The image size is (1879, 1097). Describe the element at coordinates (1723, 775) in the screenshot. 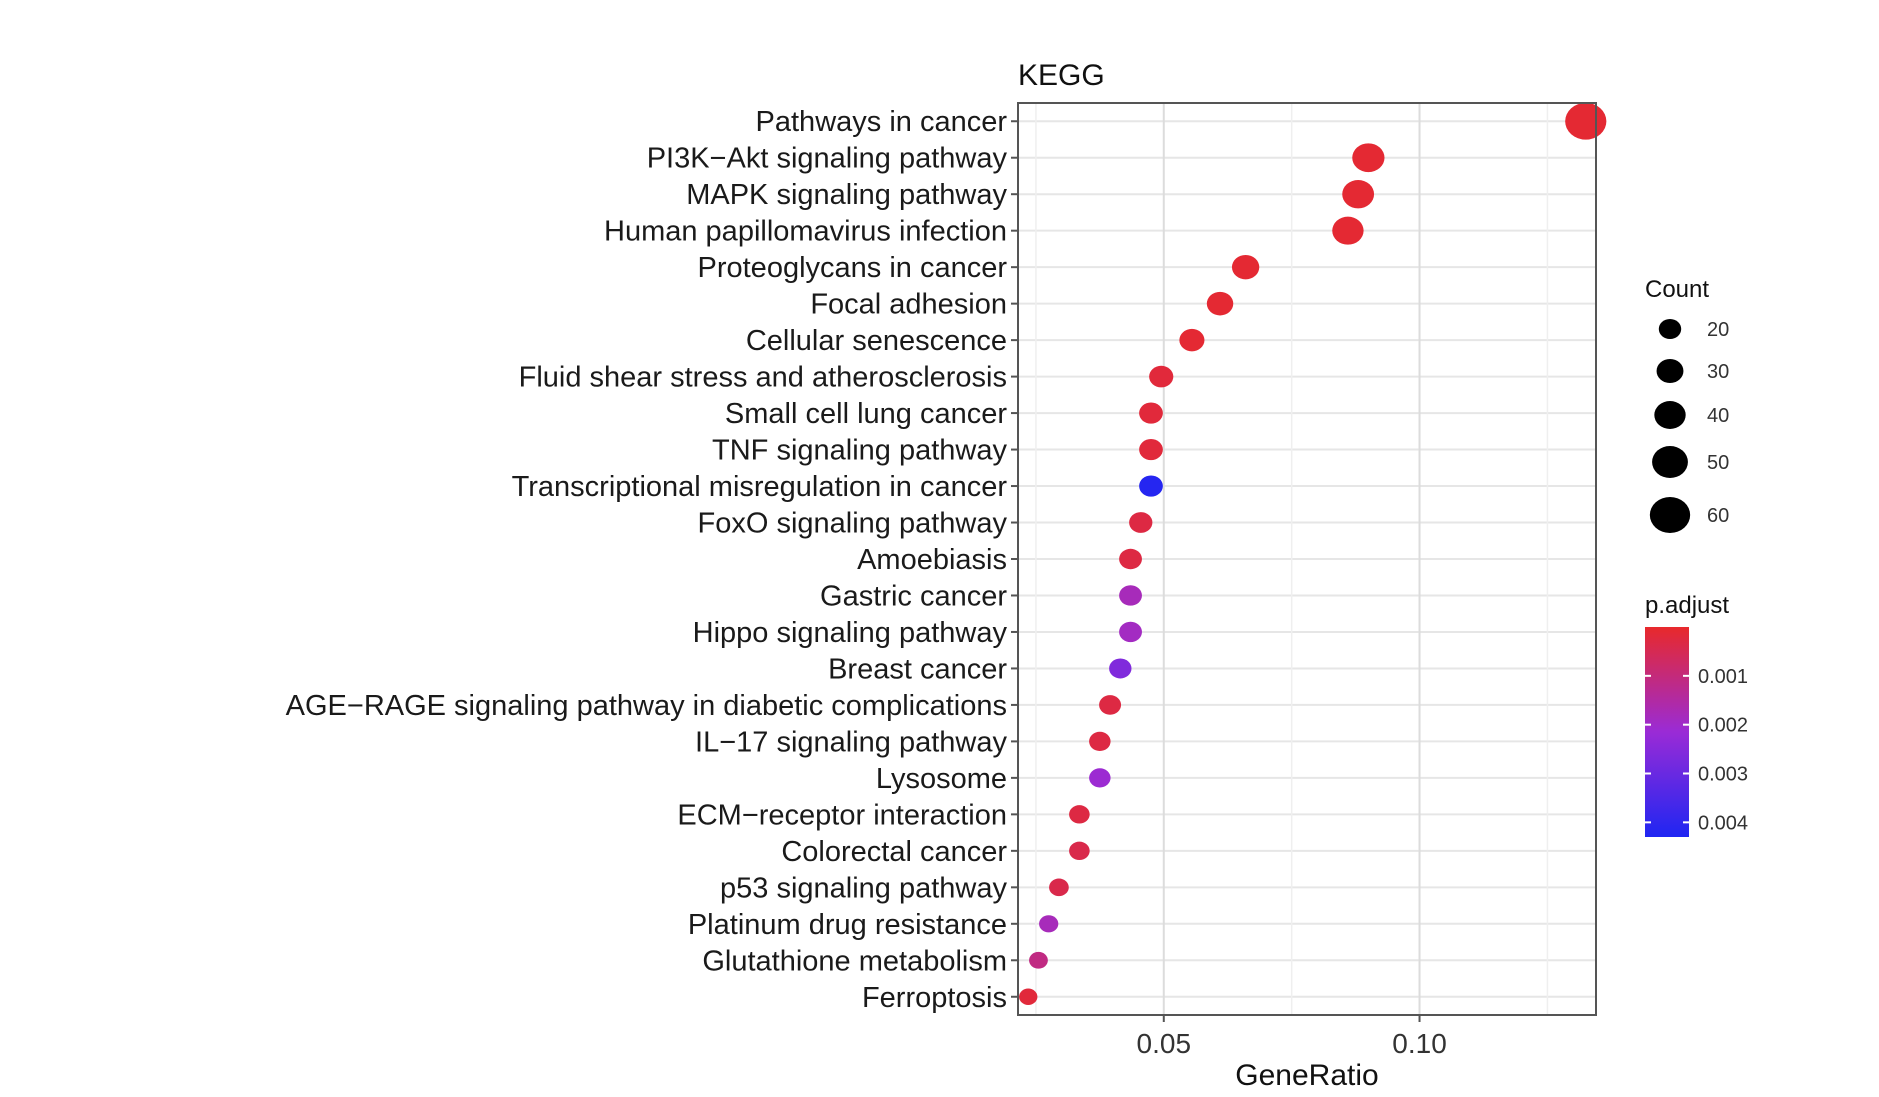

I see `colorbar-tick-label: 0.003` at that location.